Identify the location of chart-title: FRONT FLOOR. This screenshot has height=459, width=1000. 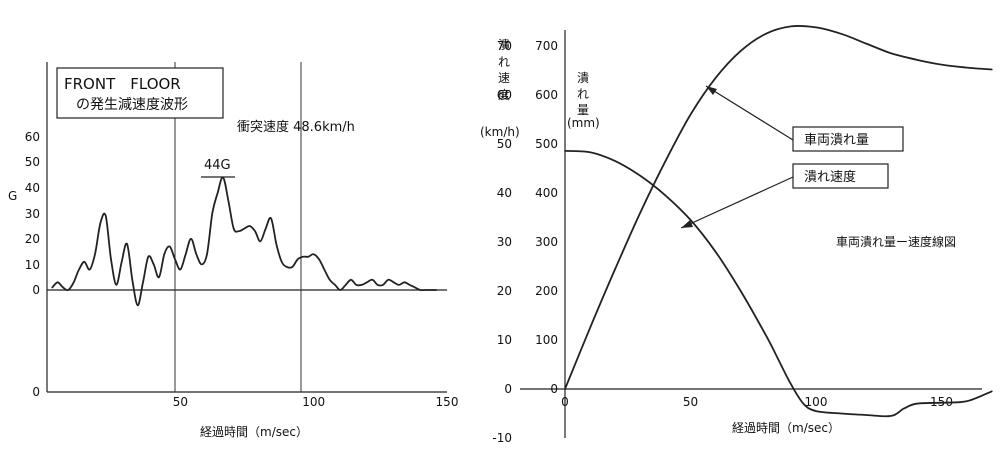
(122, 84).